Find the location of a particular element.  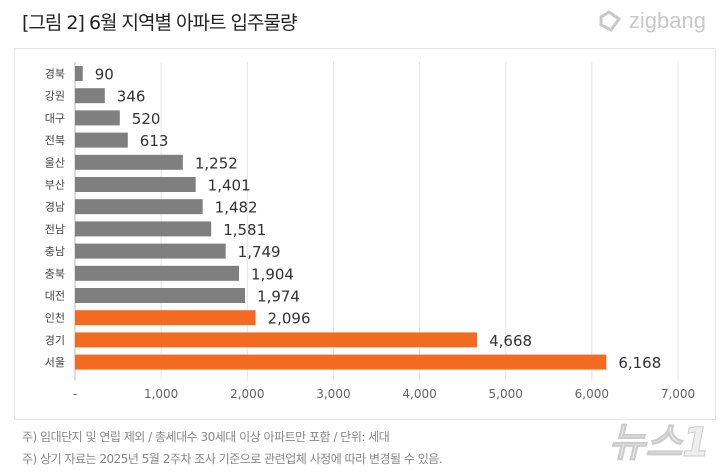

y-category-label: 서울 is located at coordinates (55, 362).